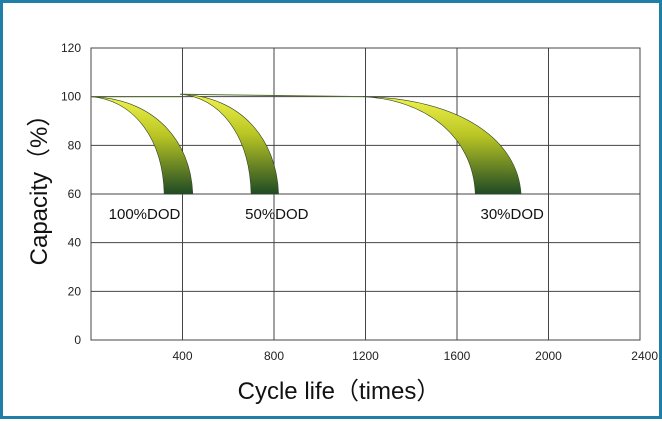  I want to click on x-tick-label: 800, so click(274, 356).